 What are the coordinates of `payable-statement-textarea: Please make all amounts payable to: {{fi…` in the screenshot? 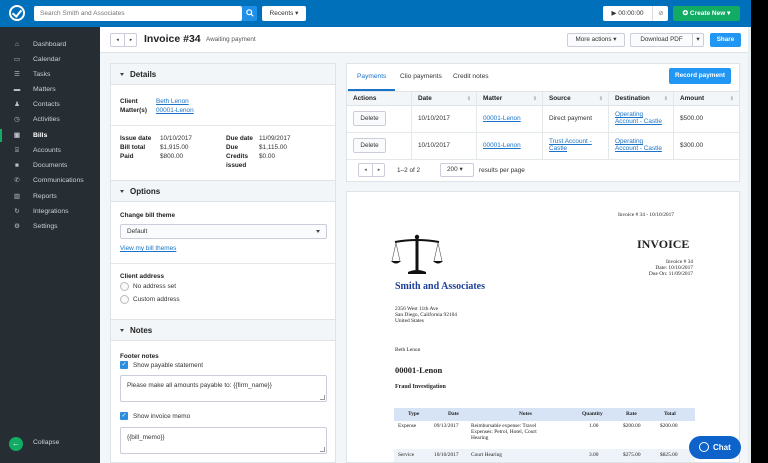 It's located at (223, 388).